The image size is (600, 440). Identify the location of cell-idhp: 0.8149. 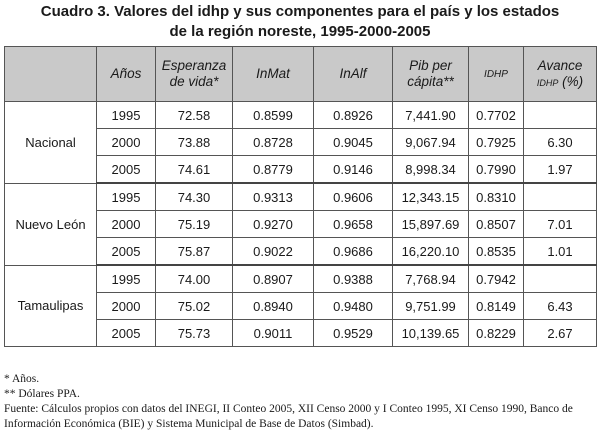
(496, 306).